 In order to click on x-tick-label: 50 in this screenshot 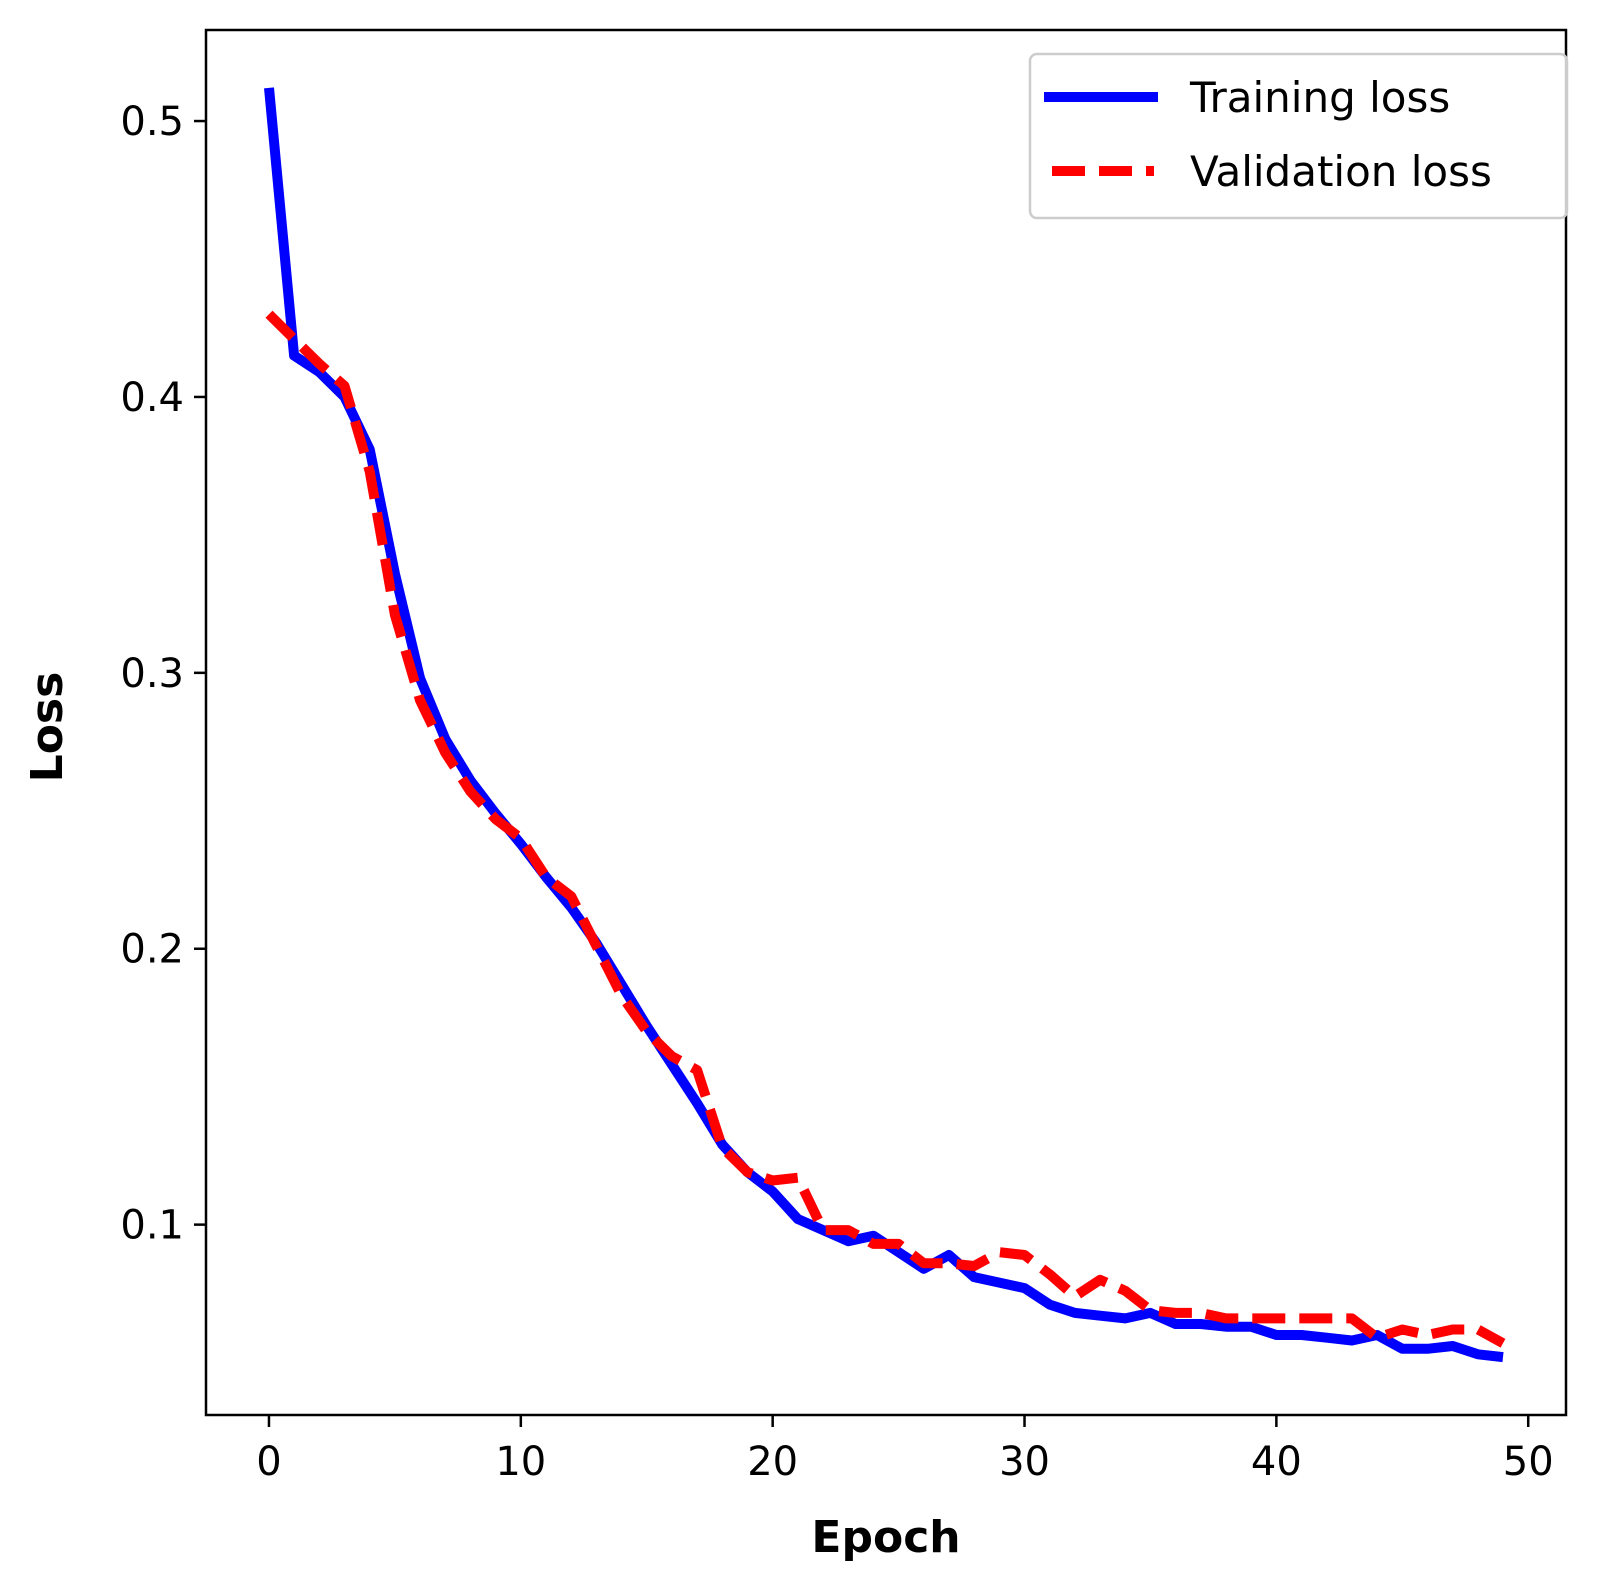, I will do `click(1528, 1462)`.